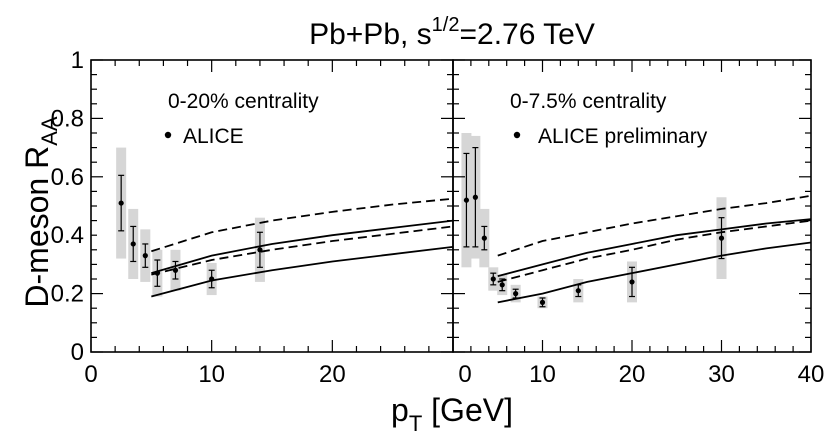  I want to click on chart-title-base: Pb+Pb, s, so click(370, 34).